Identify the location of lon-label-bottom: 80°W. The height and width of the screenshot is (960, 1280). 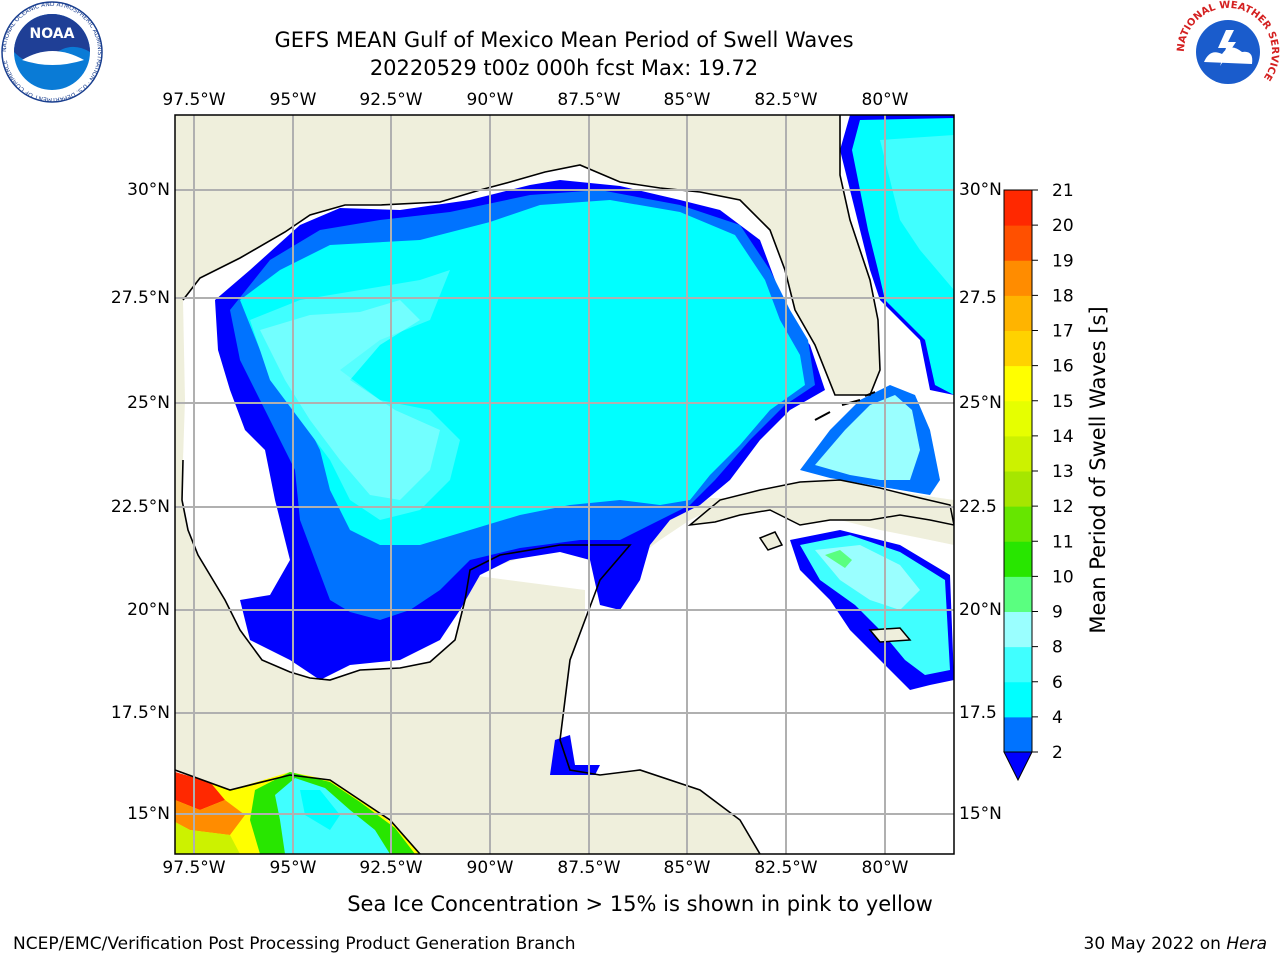
(885, 868).